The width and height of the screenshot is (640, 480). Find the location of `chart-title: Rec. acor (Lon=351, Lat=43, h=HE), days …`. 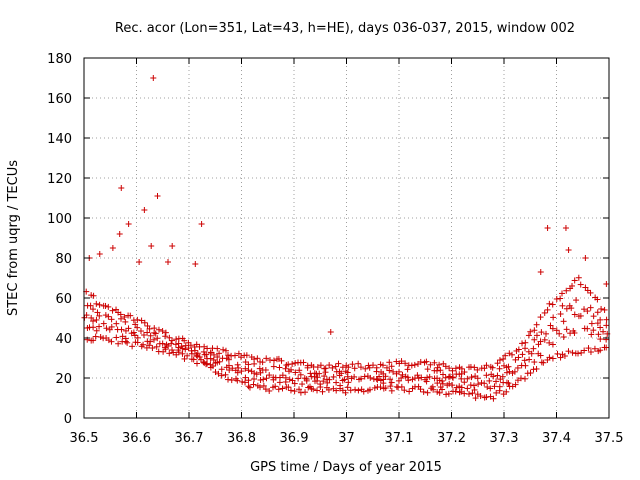

chart-title: Rec. acor (Lon=351, Lat=43, h=HE), days … is located at coordinates (345, 28).